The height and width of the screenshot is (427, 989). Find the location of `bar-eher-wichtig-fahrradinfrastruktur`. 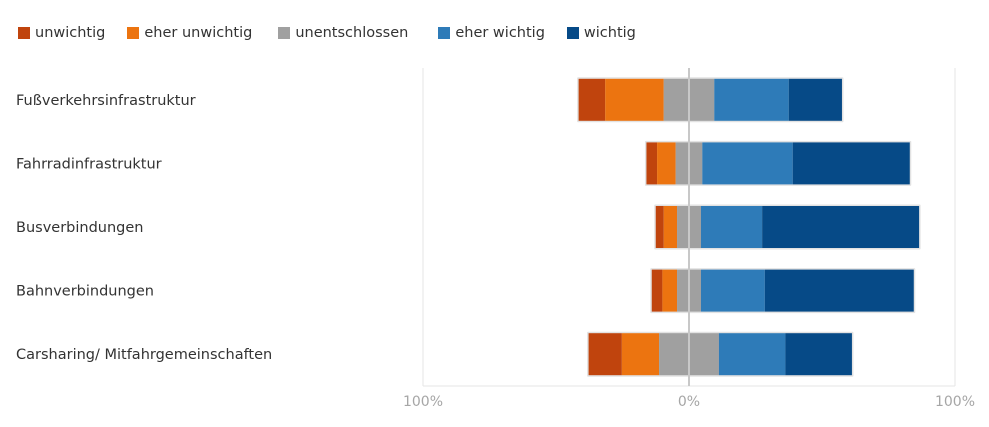

bar-eher-wichtig-fahrradinfrastruktur is located at coordinates (747, 163).